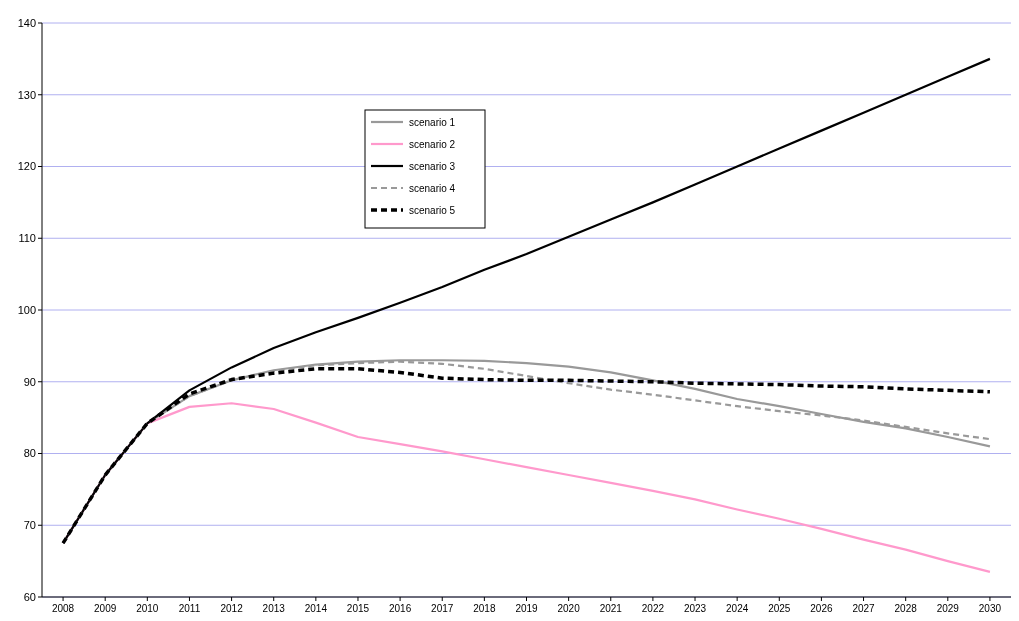 This screenshot has width=1019, height=621. What do you see at coordinates (432, 210) in the screenshot?
I see `legend-label: scenario 5` at bounding box center [432, 210].